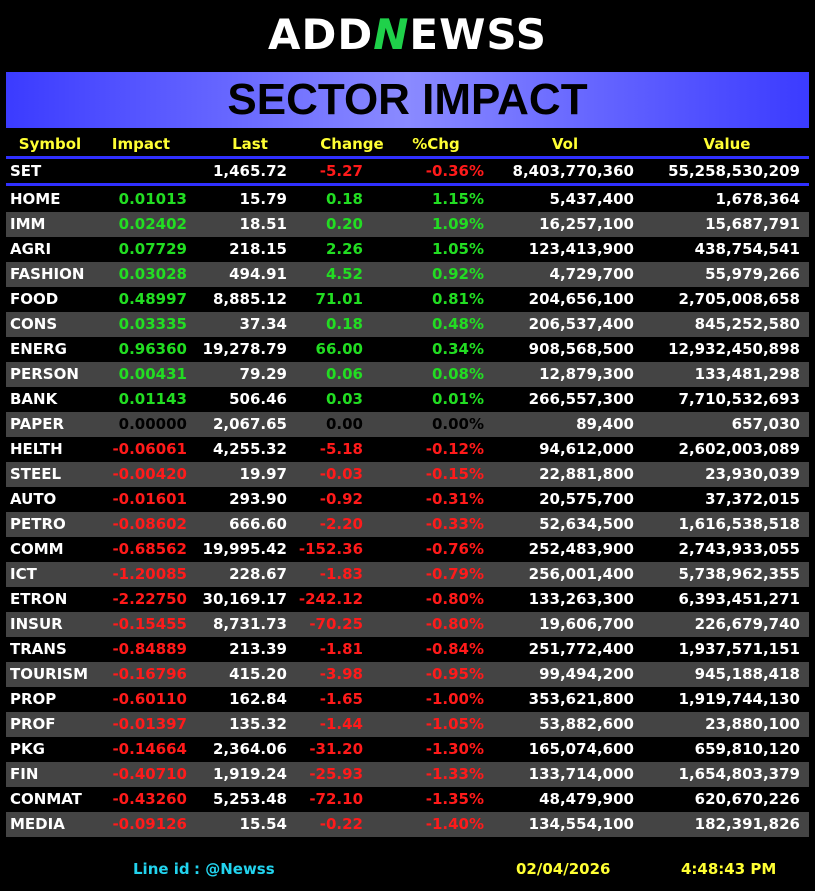 This screenshot has width=815, height=891. What do you see at coordinates (581, 299) in the screenshot?
I see `volume: 204,656,100` at bounding box center [581, 299].